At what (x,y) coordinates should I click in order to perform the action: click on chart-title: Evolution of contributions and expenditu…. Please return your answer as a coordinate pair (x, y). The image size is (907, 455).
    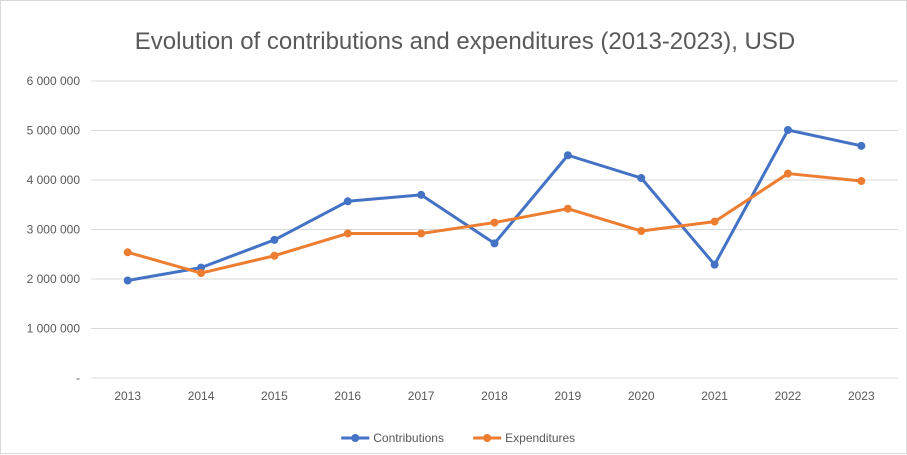
    Looking at the image, I should click on (465, 41).